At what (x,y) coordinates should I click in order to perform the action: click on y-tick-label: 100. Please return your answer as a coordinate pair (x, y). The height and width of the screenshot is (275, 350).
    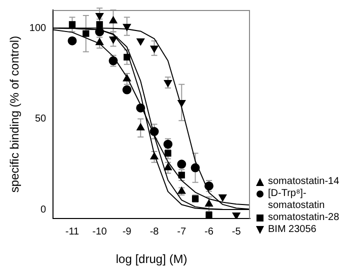
    Looking at the image, I should click on (38, 28).